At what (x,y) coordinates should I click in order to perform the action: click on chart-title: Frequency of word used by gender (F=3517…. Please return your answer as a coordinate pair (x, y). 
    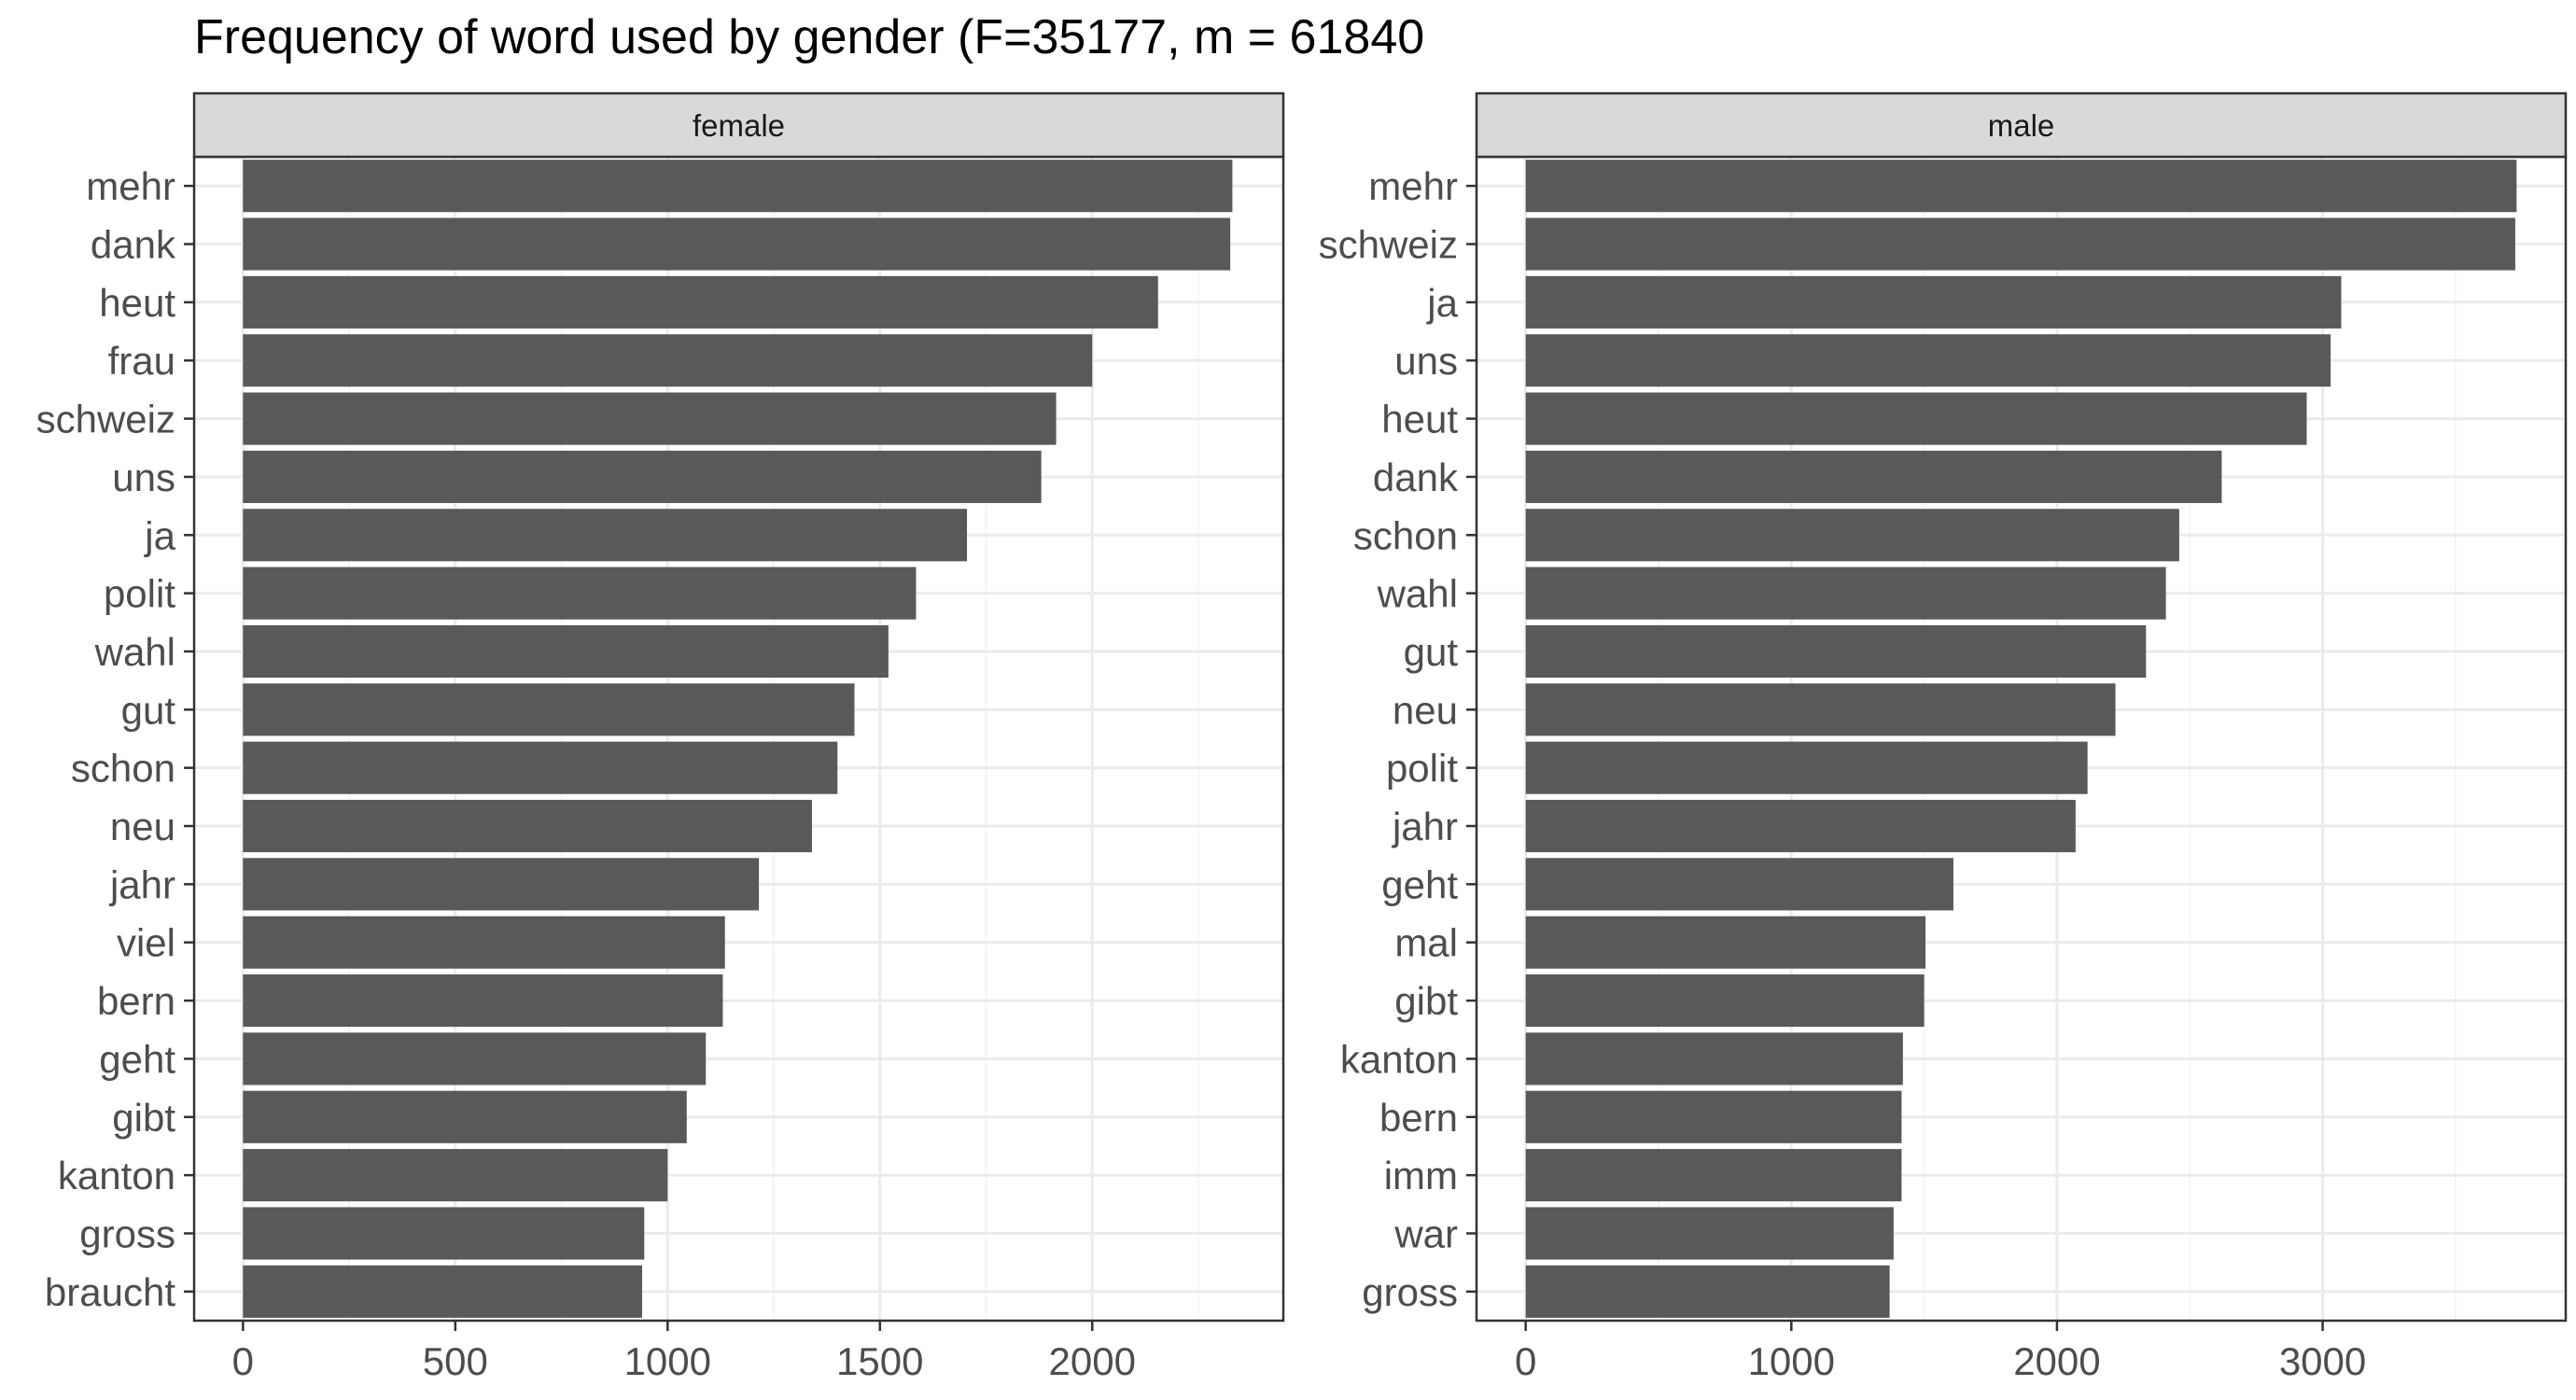
    Looking at the image, I should click on (809, 37).